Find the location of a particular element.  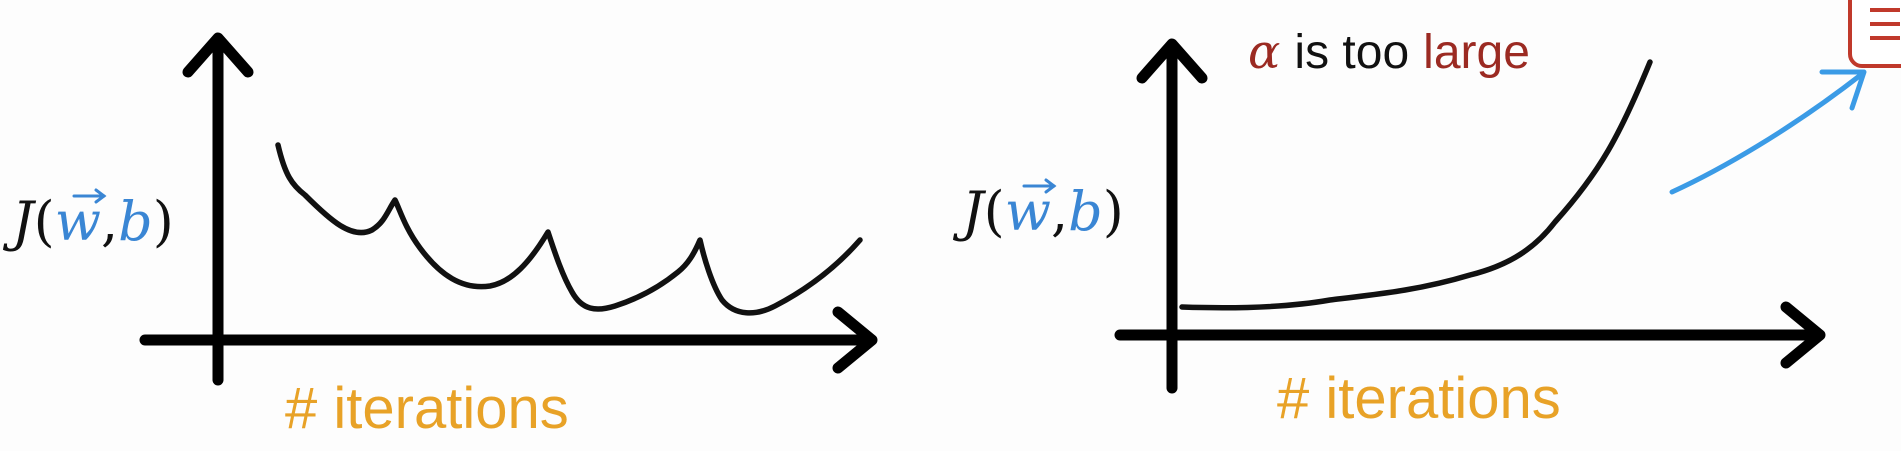

left-cost-curve is located at coordinates (569, 229).